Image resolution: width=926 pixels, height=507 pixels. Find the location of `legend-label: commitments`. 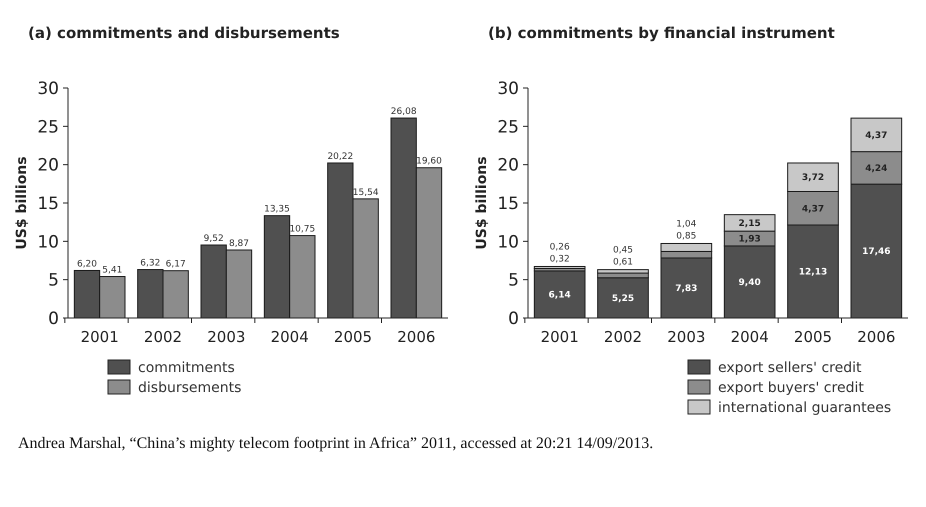

legend-label: commitments is located at coordinates (186, 368).